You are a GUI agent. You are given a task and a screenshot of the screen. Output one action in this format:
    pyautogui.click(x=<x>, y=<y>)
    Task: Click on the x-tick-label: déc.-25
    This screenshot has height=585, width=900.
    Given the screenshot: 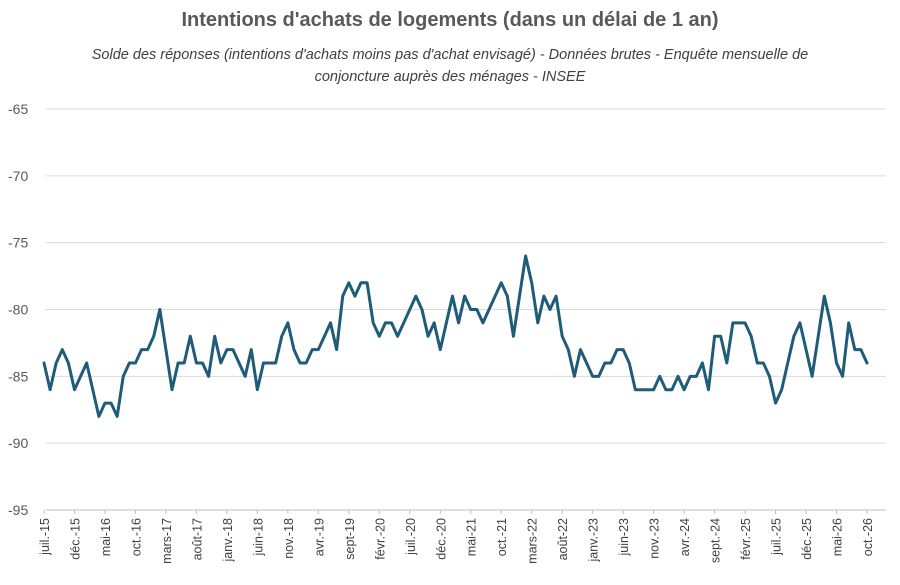 What is the action you would take?
    pyautogui.click(x=807, y=539)
    